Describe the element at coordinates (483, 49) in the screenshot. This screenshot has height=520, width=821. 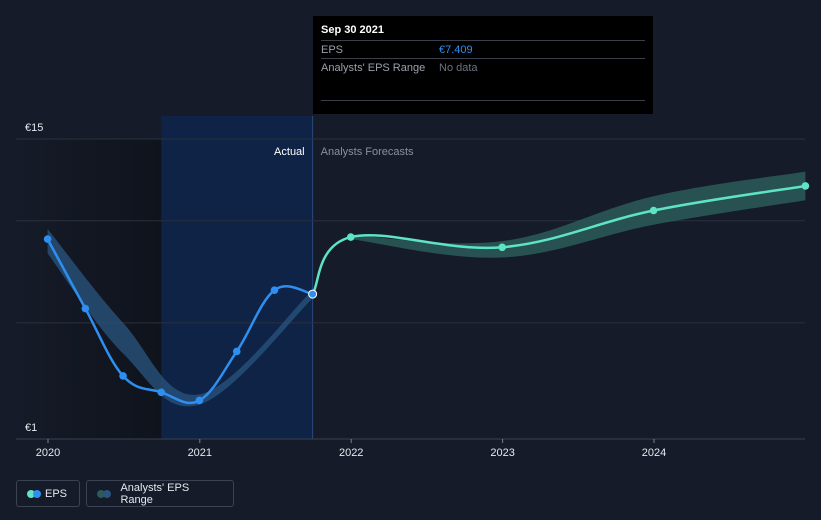
I see `tooltip-row-eps: EPS €7.409` at that location.